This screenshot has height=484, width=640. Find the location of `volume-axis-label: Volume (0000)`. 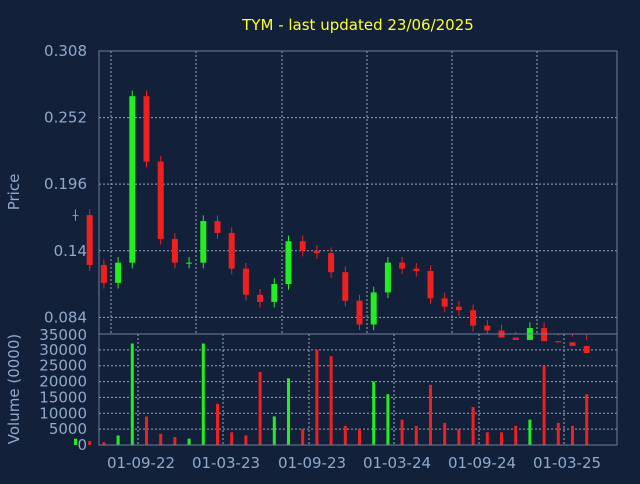

volume-axis-label: Volume (0000) is located at coordinates (14, 389).